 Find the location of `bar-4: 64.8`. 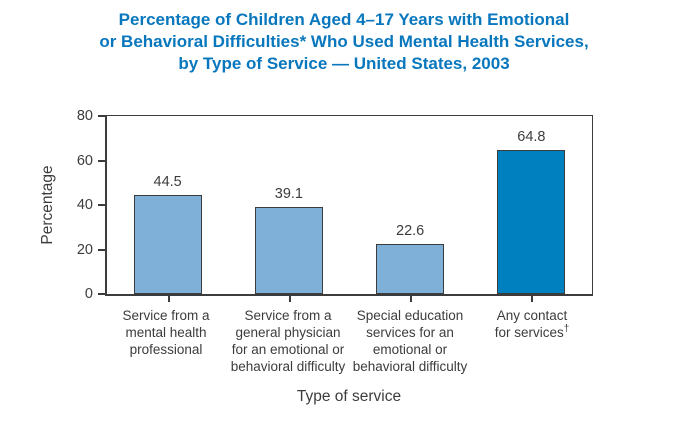

bar-4: 64.8 is located at coordinates (531, 211).